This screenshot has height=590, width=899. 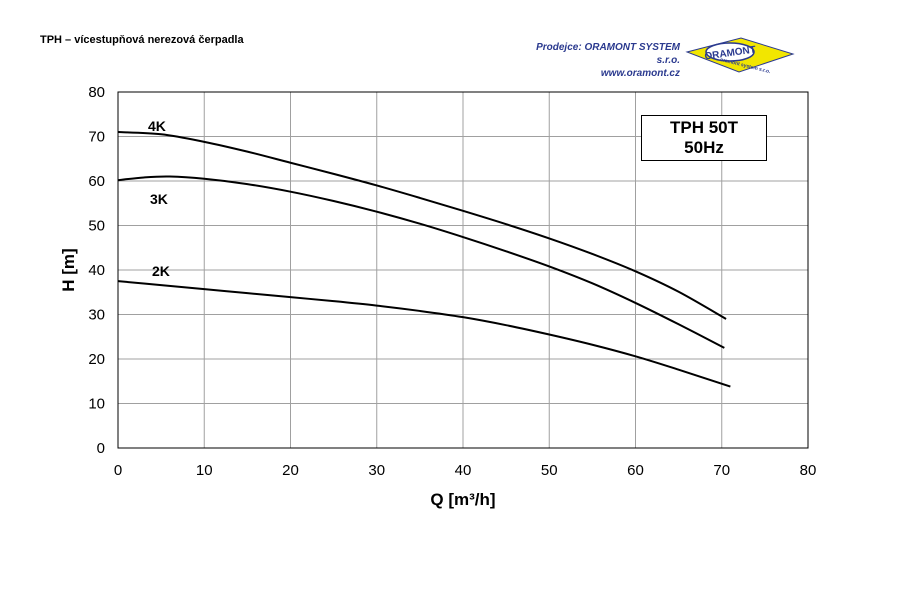 What do you see at coordinates (142, 40) in the screenshot?
I see `document-title: TPH – vícestupňová nerezová čerpadla` at bounding box center [142, 40].